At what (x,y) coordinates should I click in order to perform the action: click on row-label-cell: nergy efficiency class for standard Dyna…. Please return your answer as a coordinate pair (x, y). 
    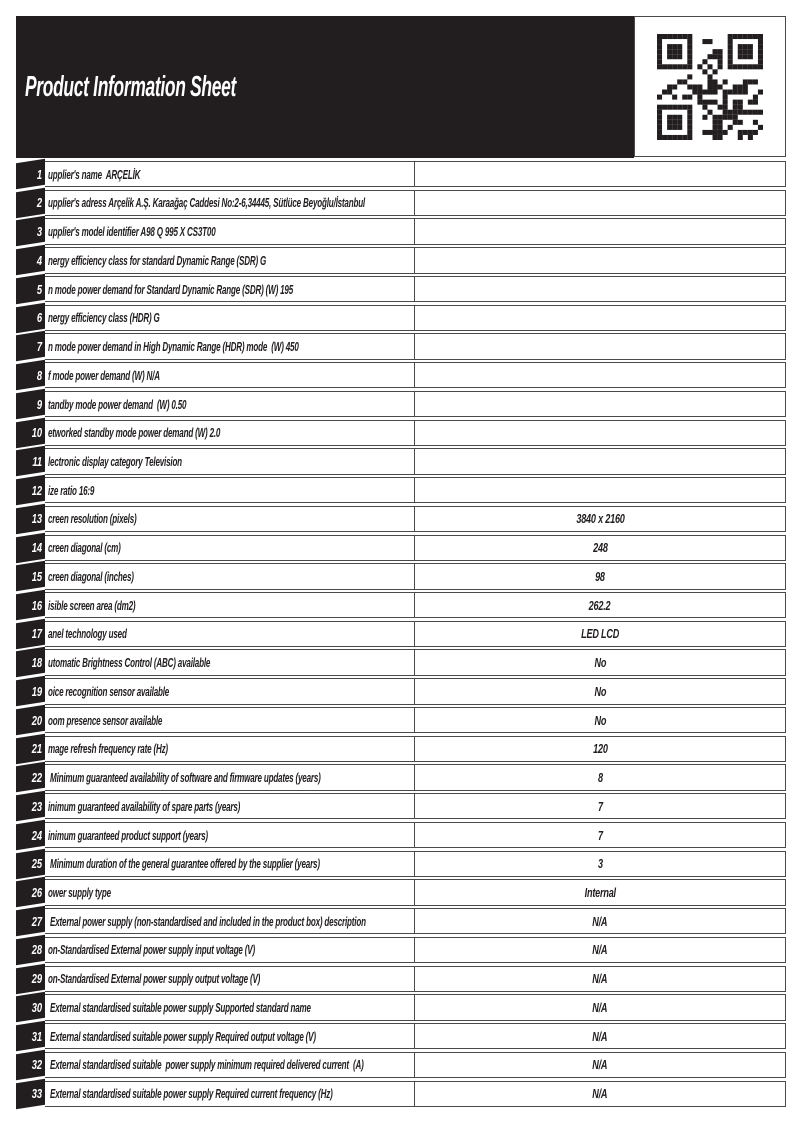
    Looking at the image, I should click on (230, 260).